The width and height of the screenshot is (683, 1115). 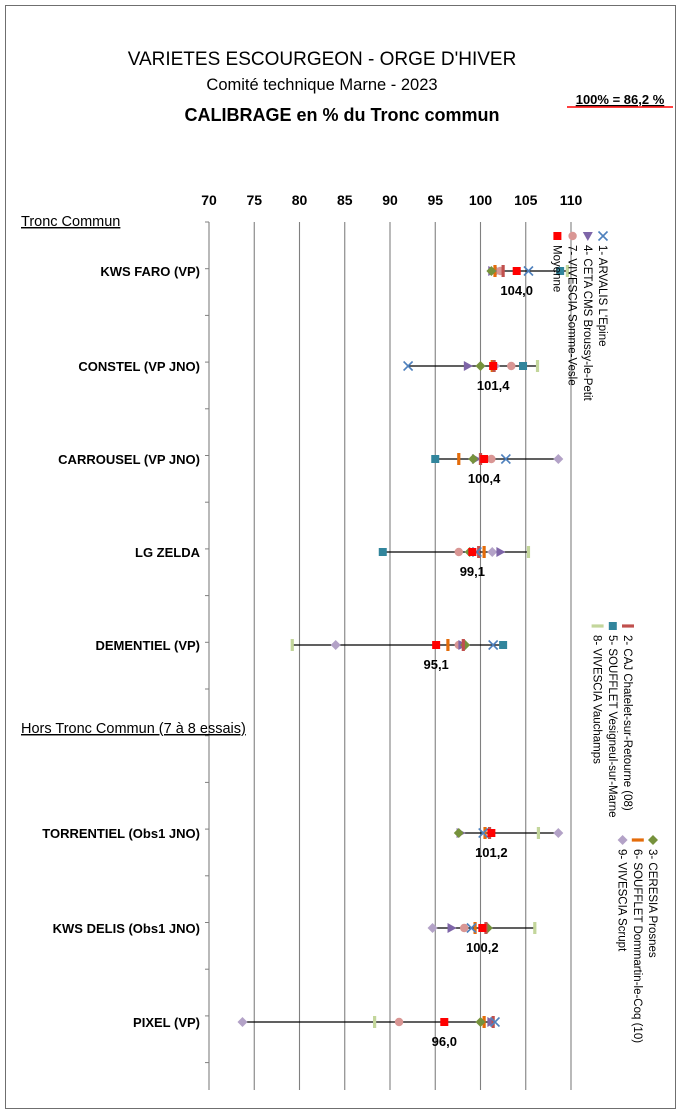 What do you see at coordinates (637, 940) in the screenshot?
I see `legend-item: 6- SOUFFLET Dommartin-le-Coq (10)` at bounding box center [637, 940].